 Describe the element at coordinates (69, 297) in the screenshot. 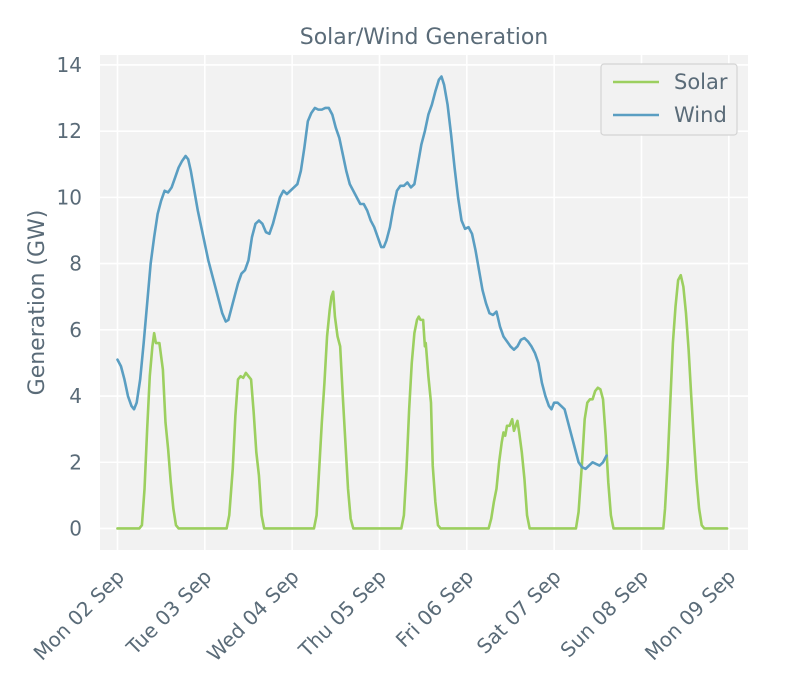

I see `y-tick-labels: 0 2 4 6 8 10 12 14` at that location.